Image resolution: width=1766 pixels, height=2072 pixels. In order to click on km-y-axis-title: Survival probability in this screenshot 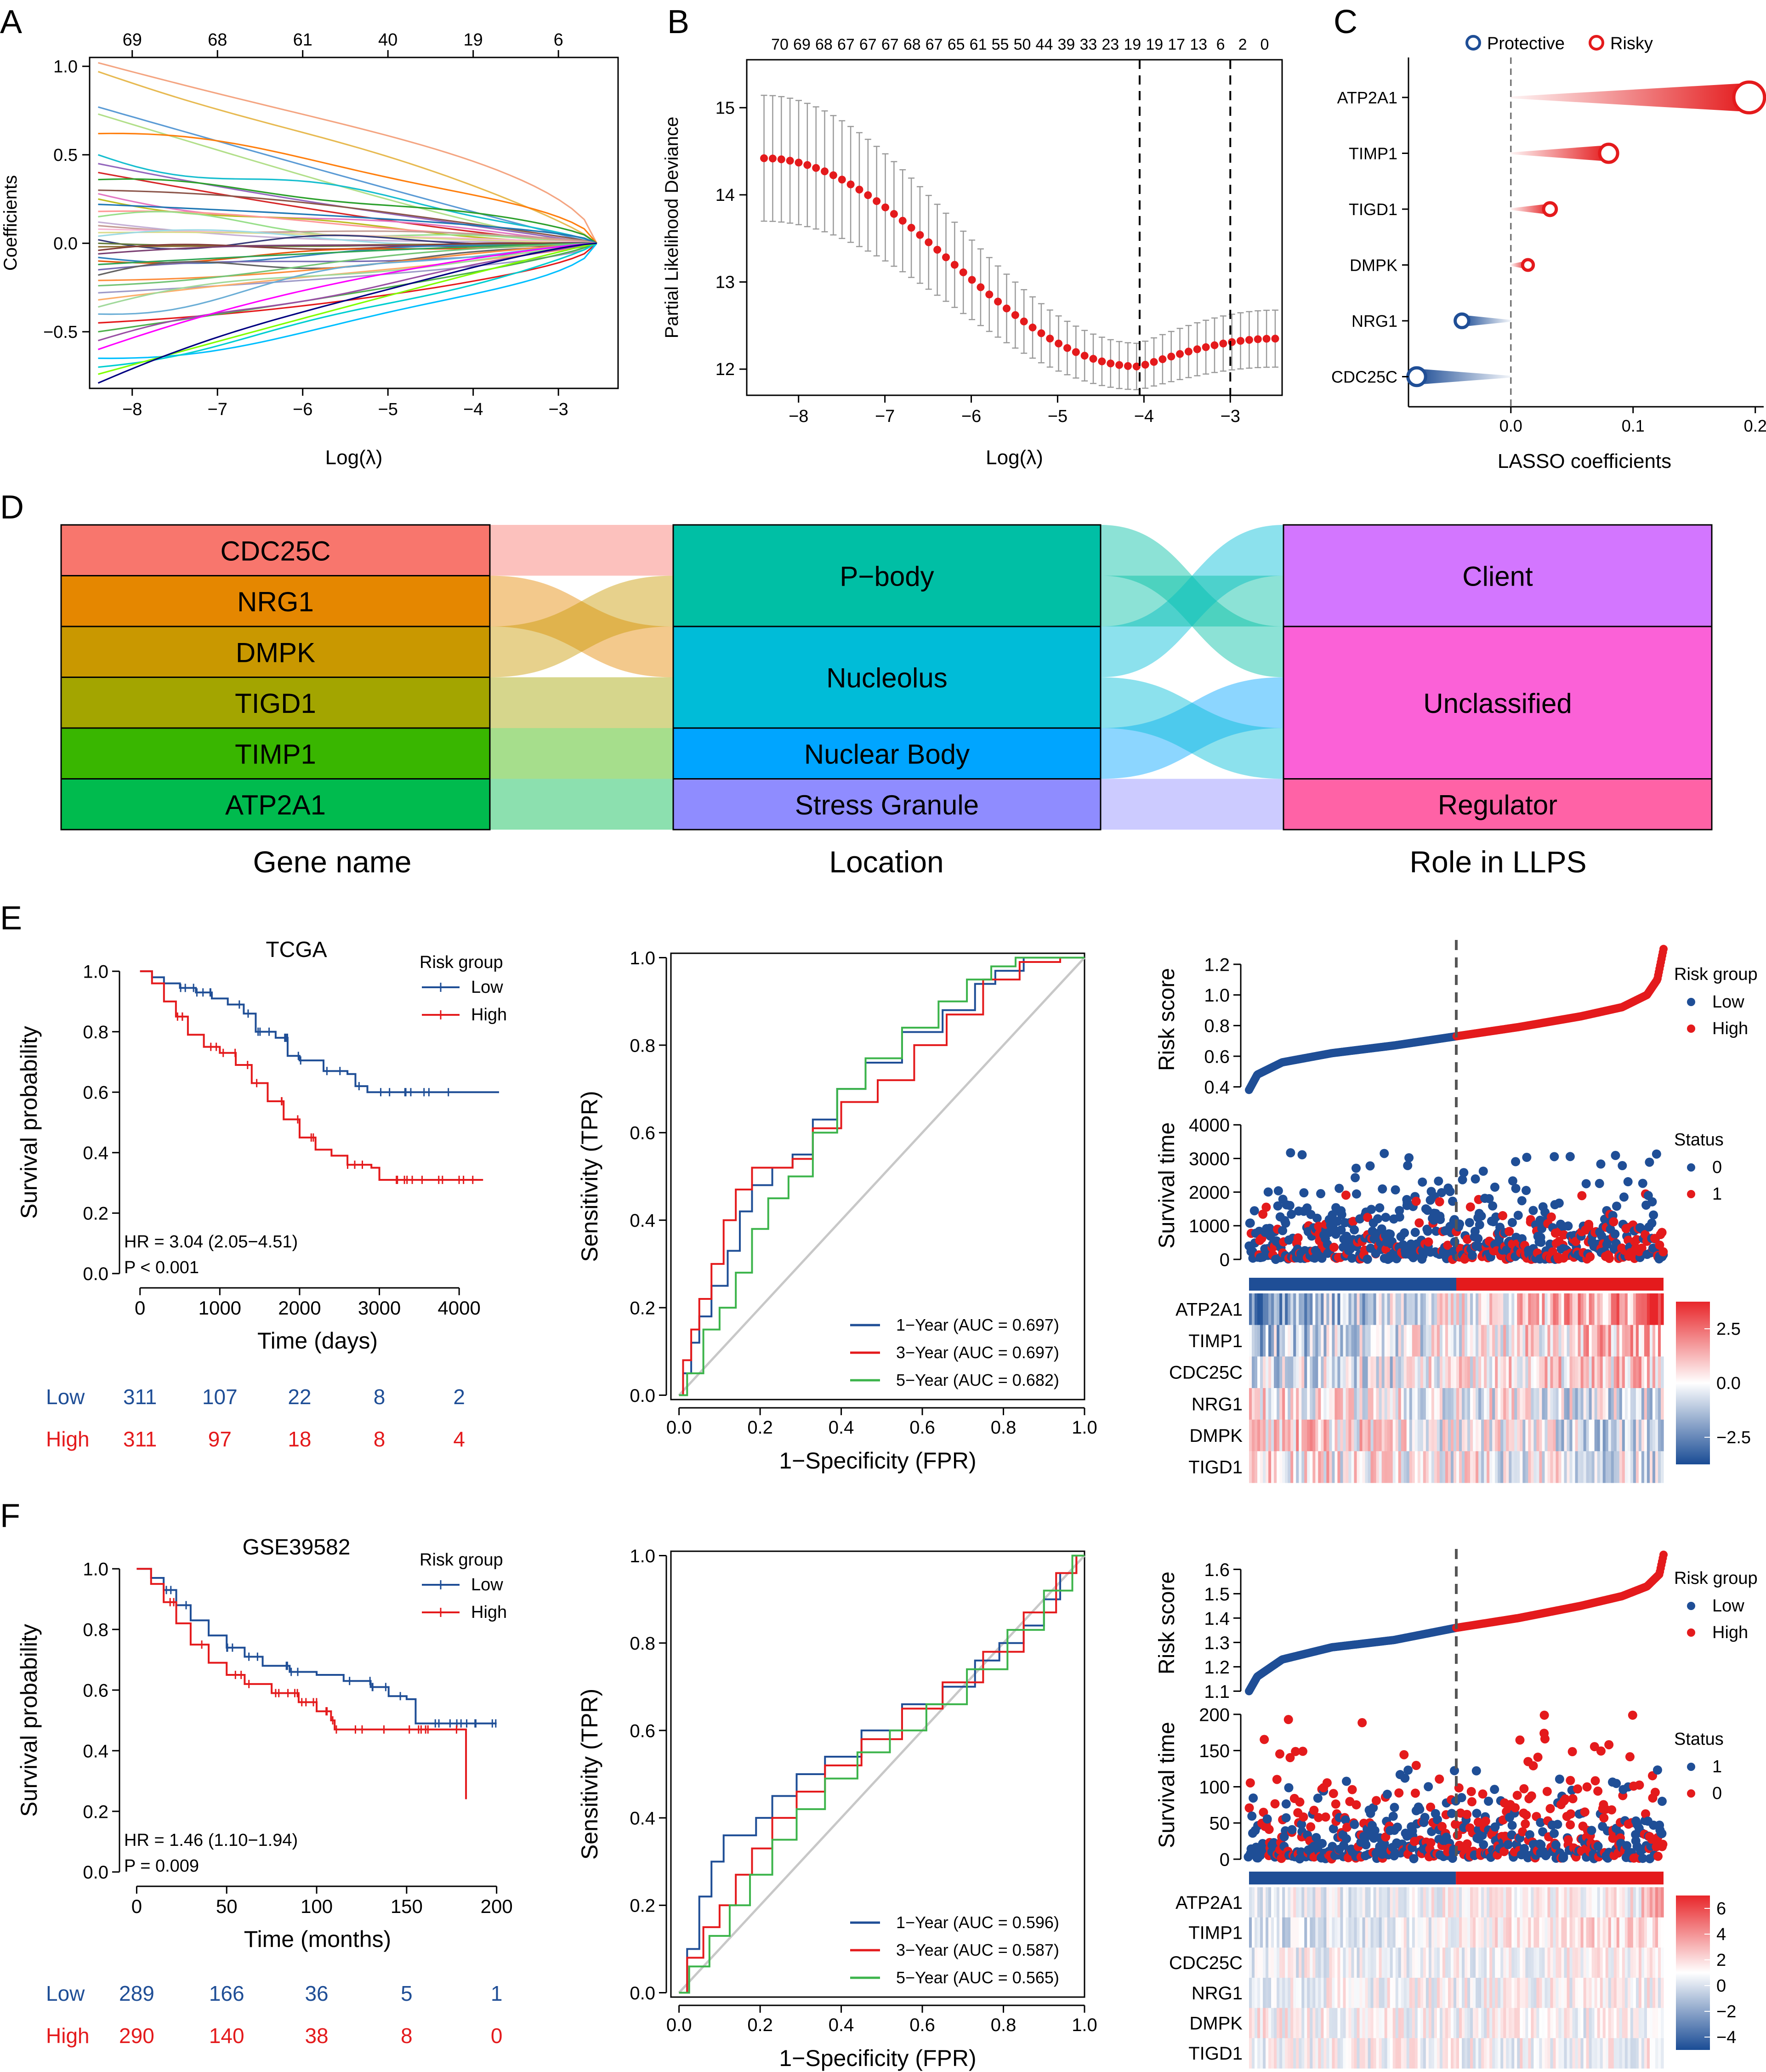, I will do `click(29, 1721)`.